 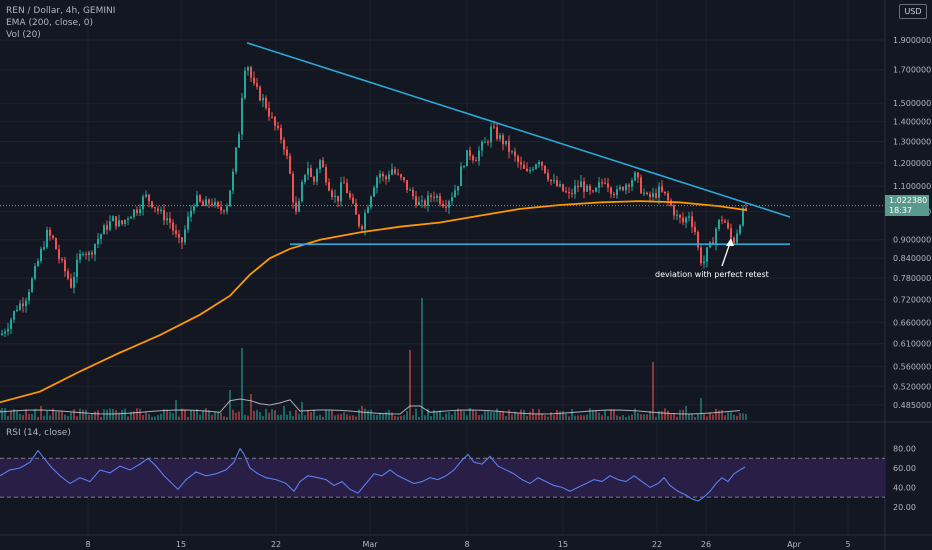 What do you see at coordinates (904, 478) in the screenshot?
I see `rsi-axis: 80.00 60.00 40.00 20.00` at bounding box center [904, 478].